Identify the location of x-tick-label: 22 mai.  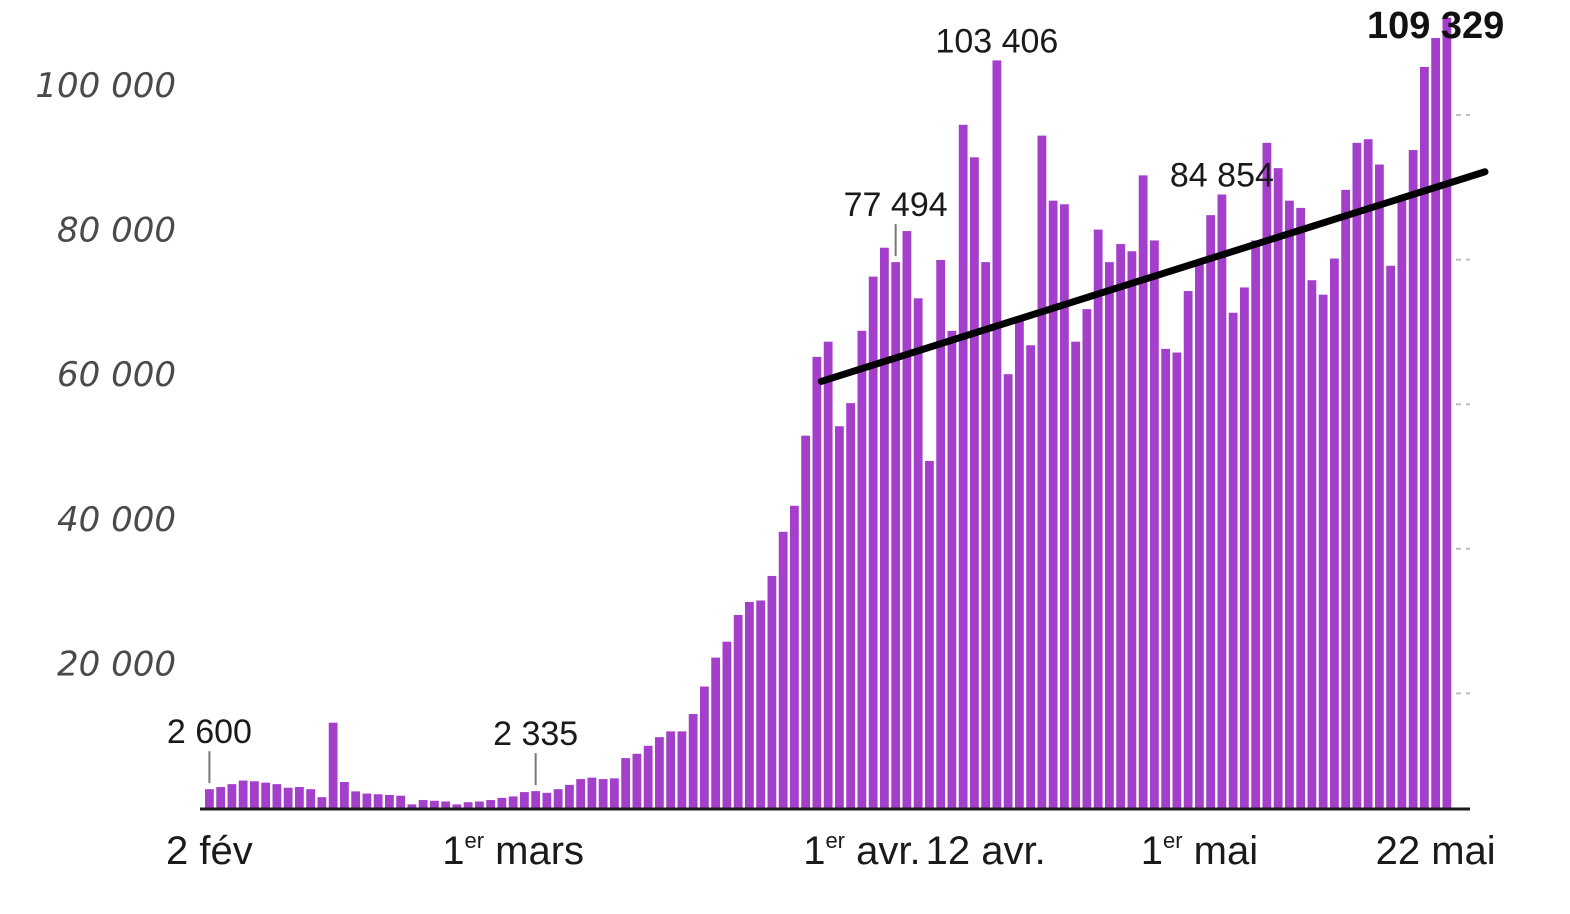
(1436, 851).